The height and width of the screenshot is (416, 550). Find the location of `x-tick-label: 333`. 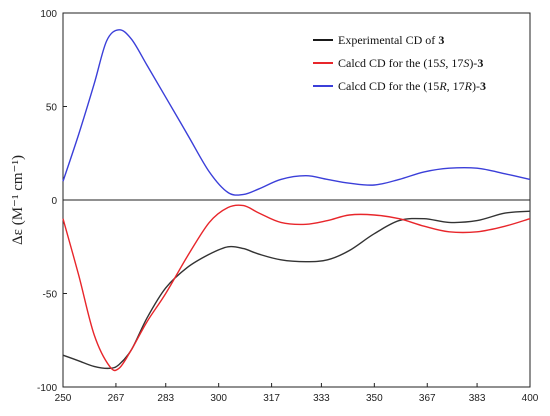

x-tick-label: 333 is located at coordinates (321, 398).